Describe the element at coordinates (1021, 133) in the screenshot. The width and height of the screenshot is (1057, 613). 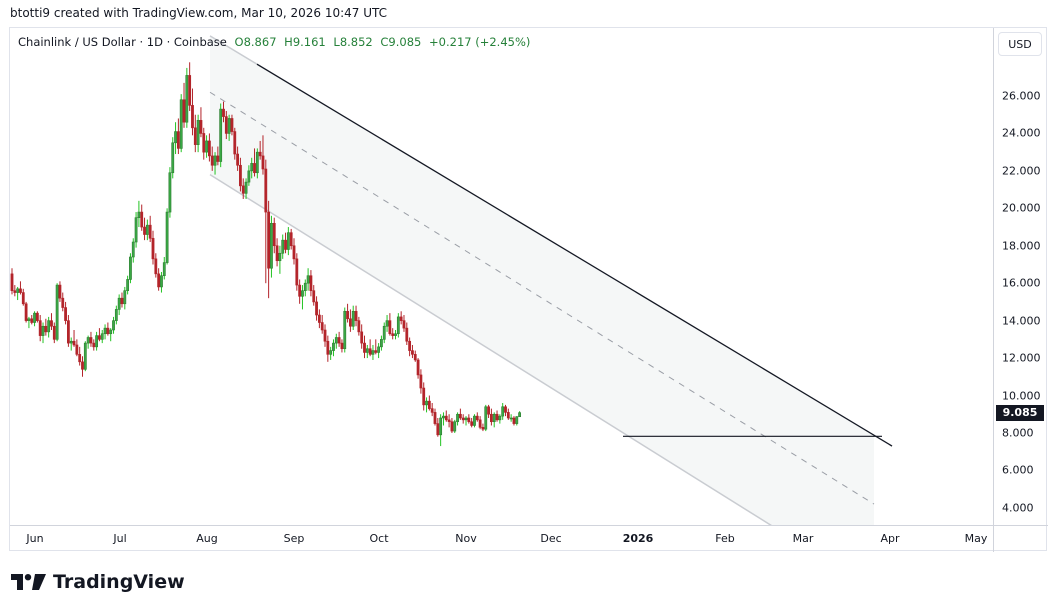
I see `price-tick: 24.000` at that location.